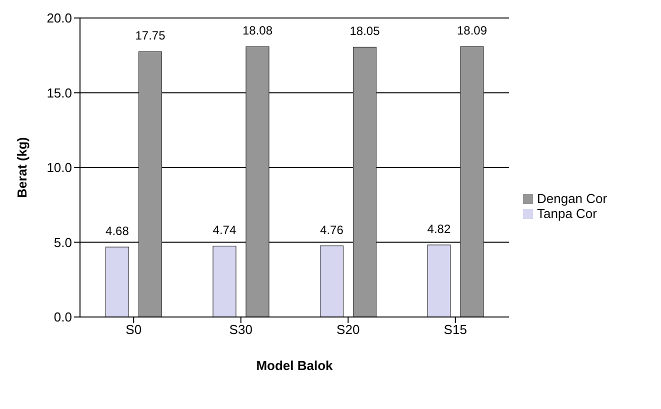  I want to click on y-tick-label: 5.0, so click(63, 242).